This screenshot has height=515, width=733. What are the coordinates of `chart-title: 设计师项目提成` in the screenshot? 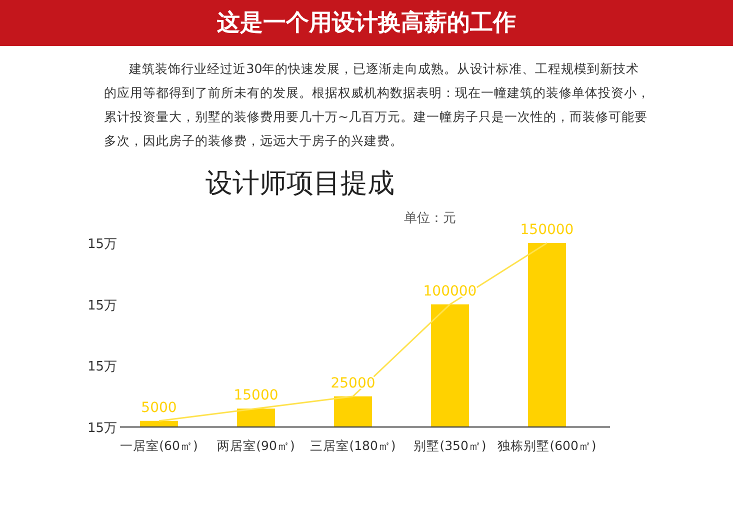 It's located at (300, 183).